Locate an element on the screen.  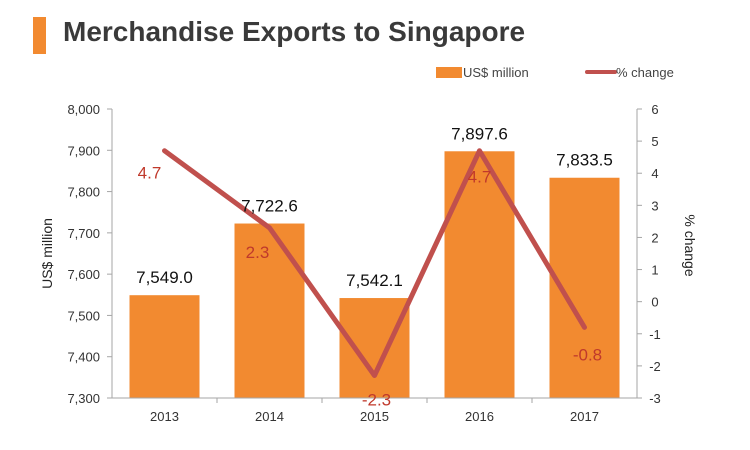
y2-tick-label: 4 is located at coordinates (654, 173).